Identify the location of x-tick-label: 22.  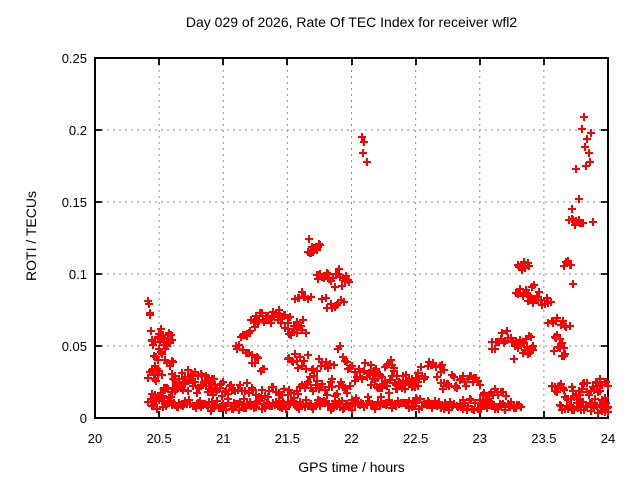
(351, 438).